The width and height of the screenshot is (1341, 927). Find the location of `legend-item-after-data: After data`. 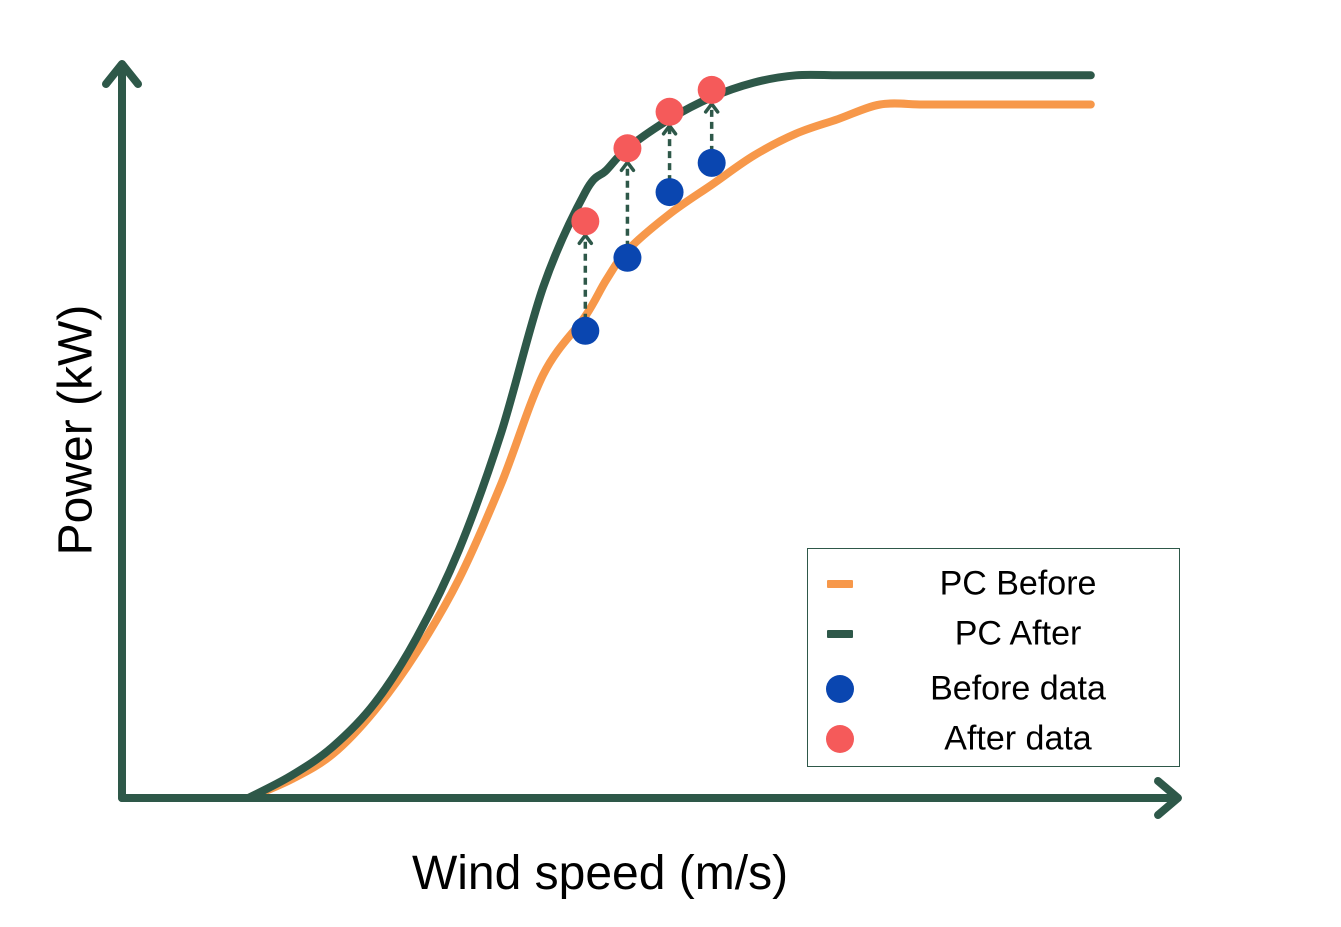

legend-item-after-data: After data is located at coordinates (993, 739).